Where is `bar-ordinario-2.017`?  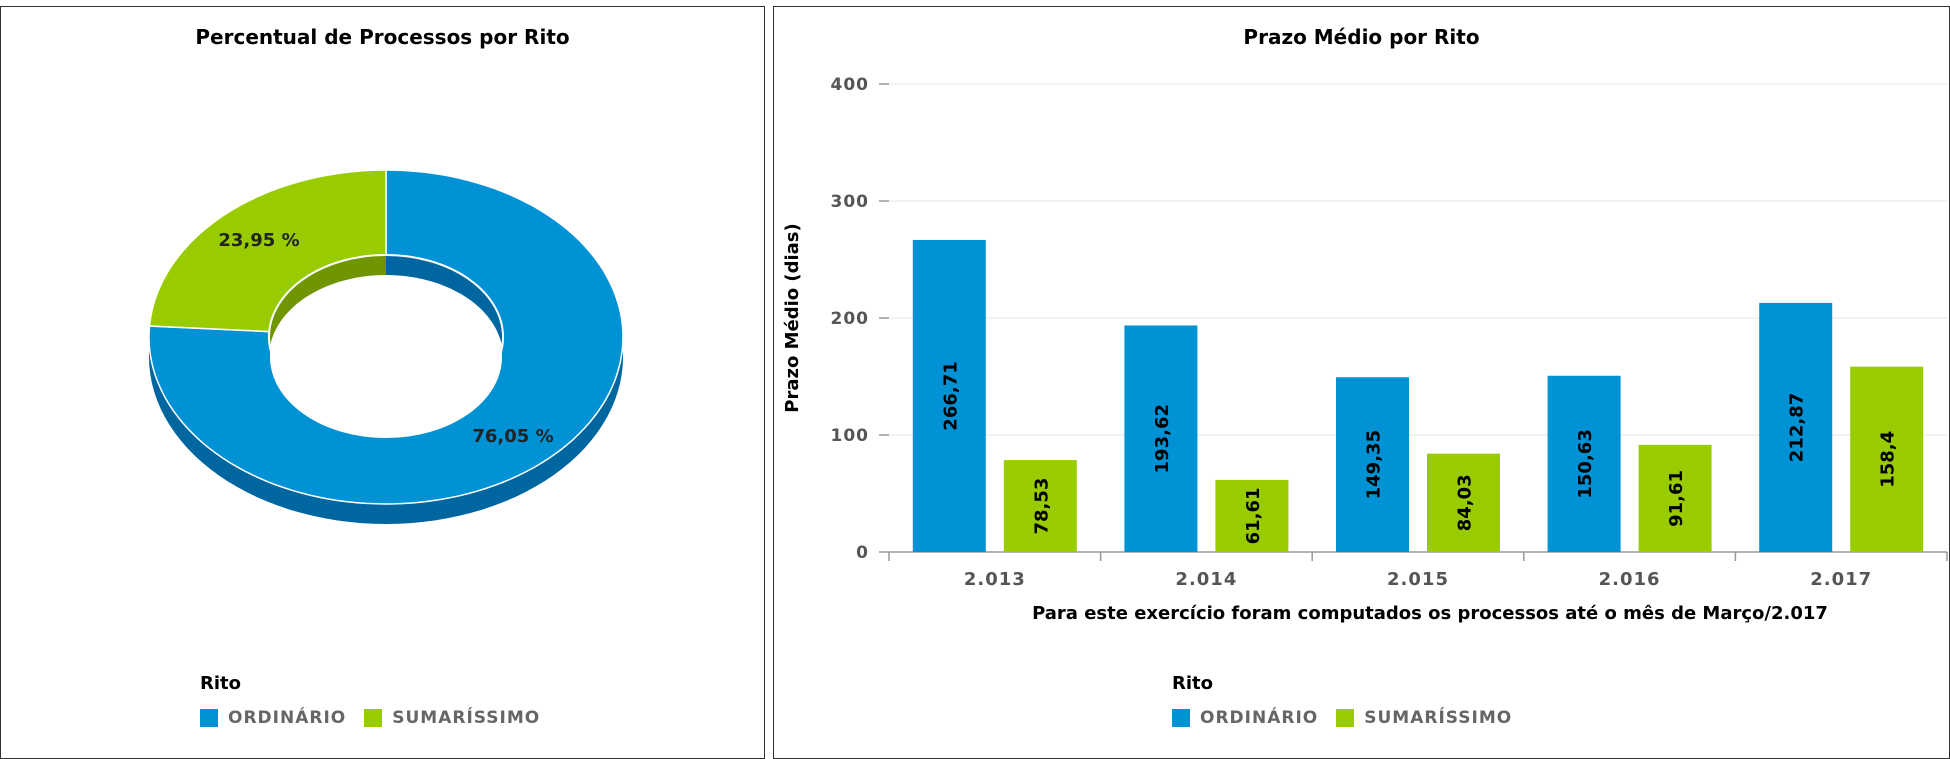
bar-ordinario-2.017 is located at coordinates (1796, 427).